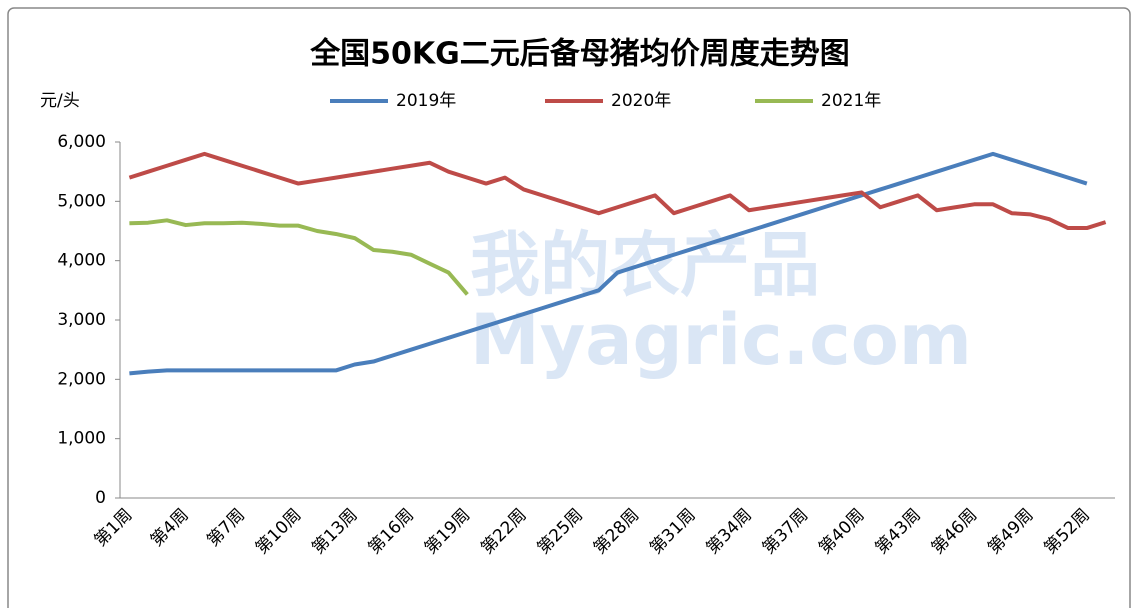 This screenshot has width=1138, height=608. I want to click on chart-title: 全国50KG二元后备母猪均价周度走势图, so click(579, 54).